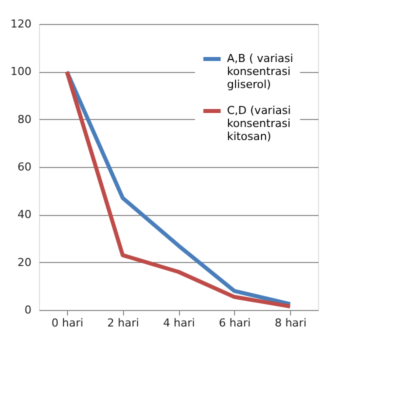 The width and height of the screenshot is (420, 403). I want to click on x-tick-label: 8 hari, so click(290, 323).